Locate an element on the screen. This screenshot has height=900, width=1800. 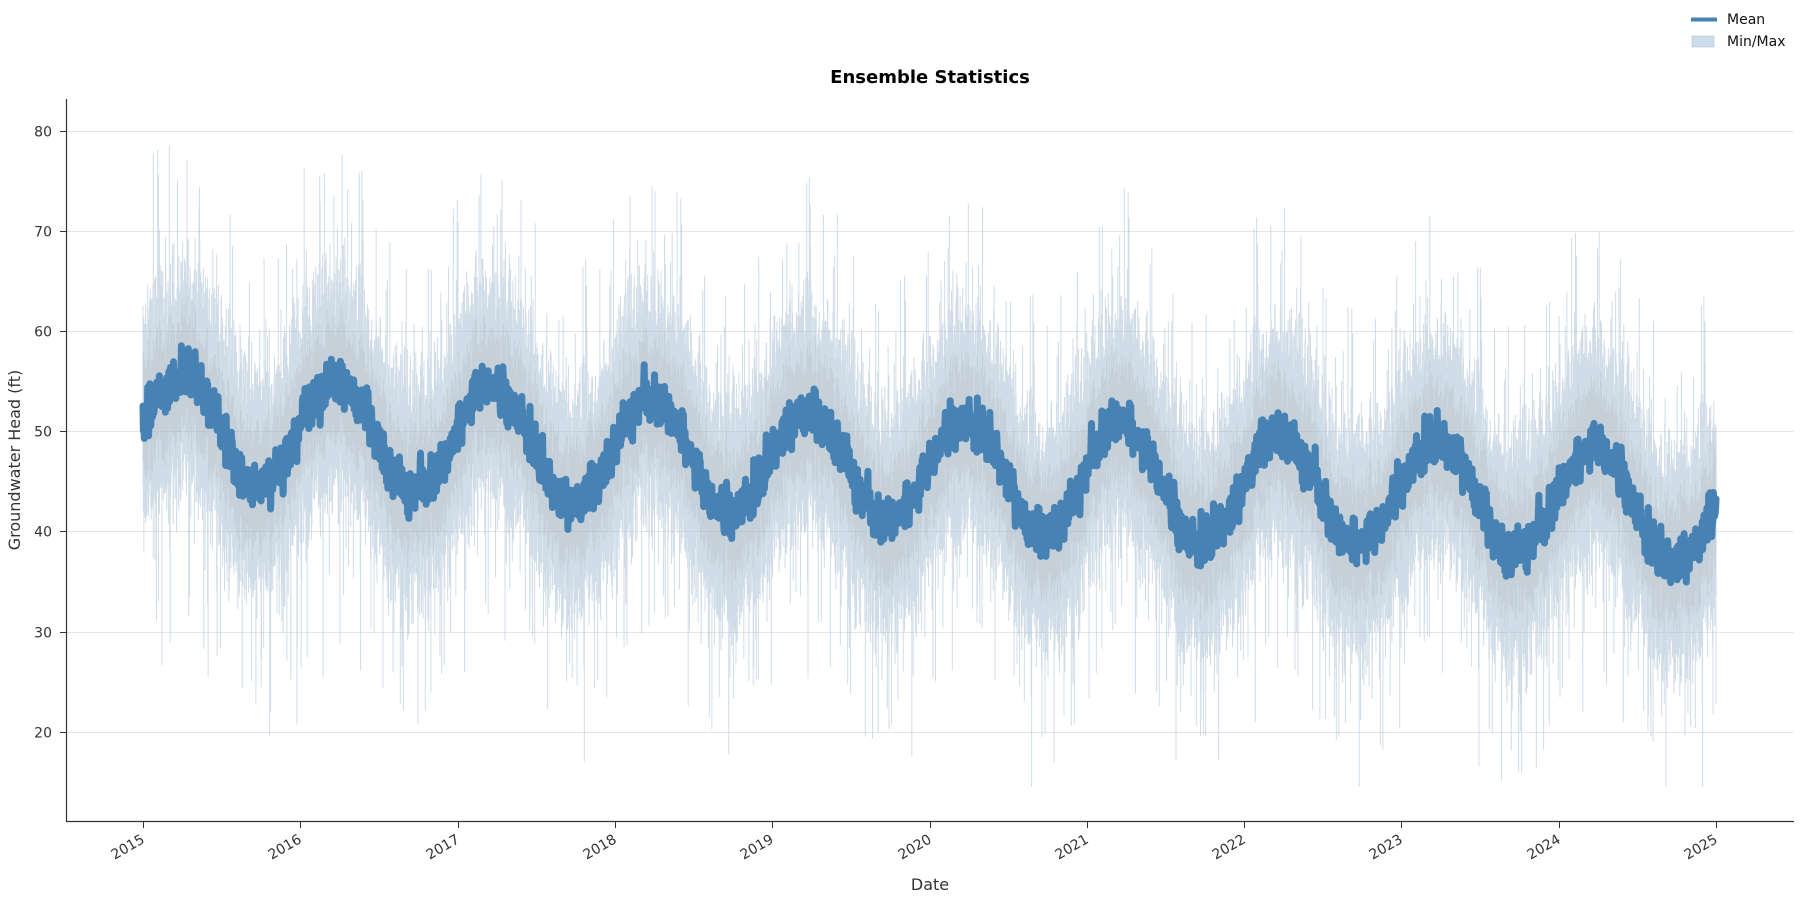
y-tick-label: 30 is located at coordinates (43, 634).